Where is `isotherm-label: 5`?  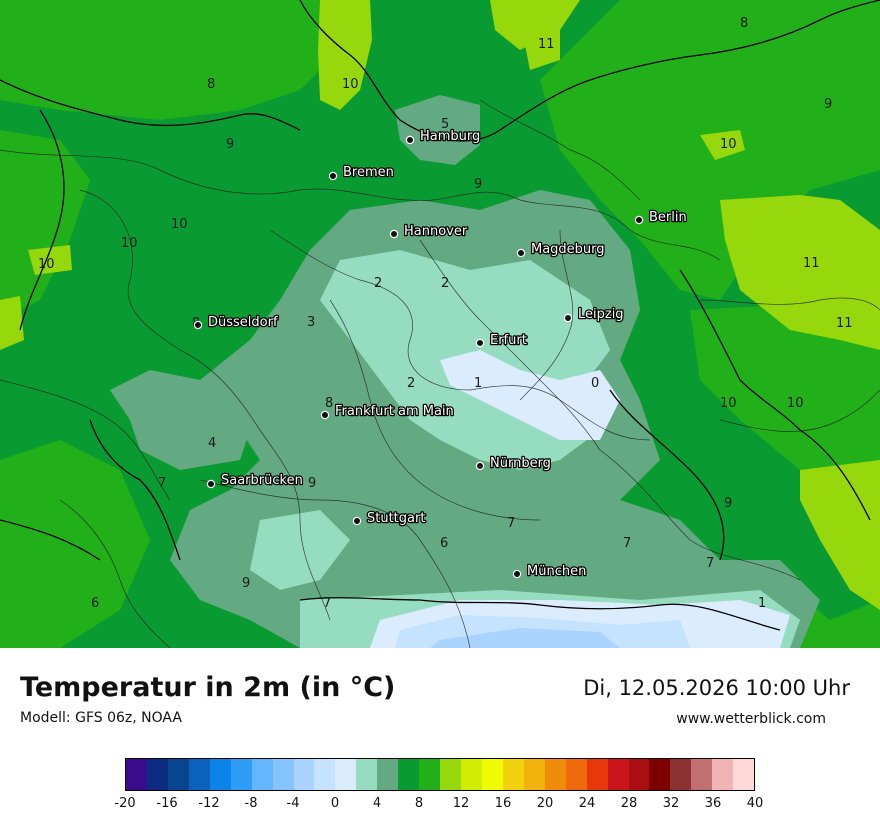
isotherm-label: 5 is located at coordinates (445, 124).